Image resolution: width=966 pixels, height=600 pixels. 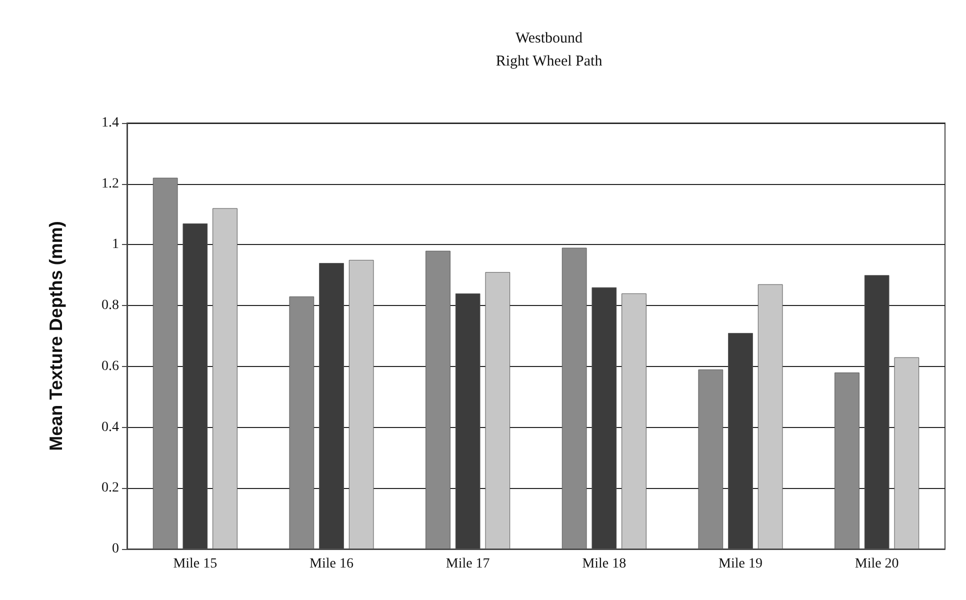 What do you see at coordinates (115, 549) in the screenshot?
I see `y-tick-label: 0` at bounding box center [115, 549].